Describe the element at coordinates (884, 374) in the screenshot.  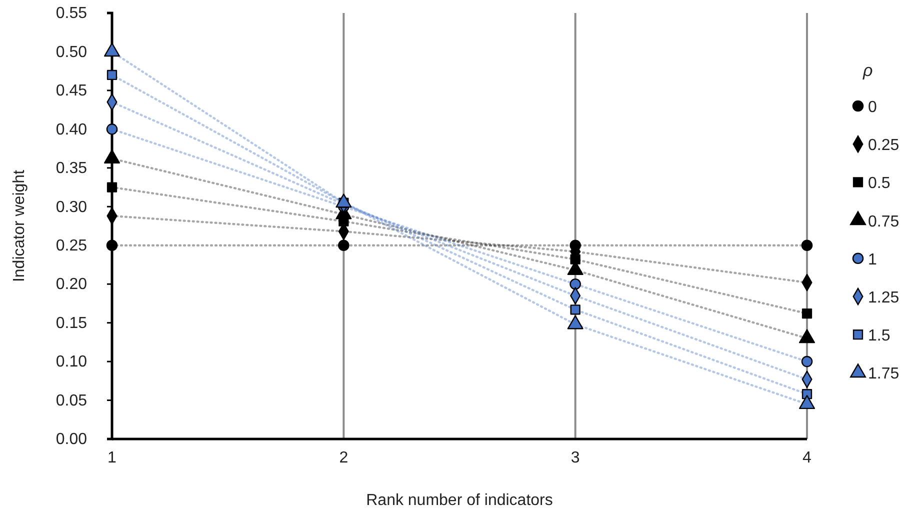
I see `legend-label: 1.75` at that location.